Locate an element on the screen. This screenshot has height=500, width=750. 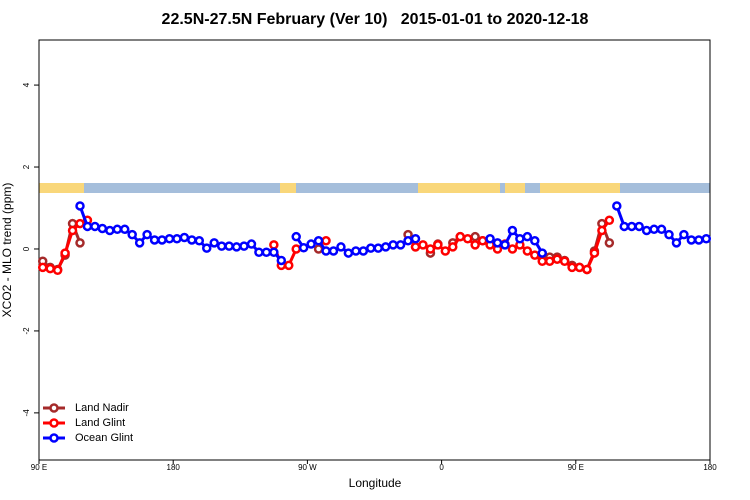
series is located at coordinates (393, 233).